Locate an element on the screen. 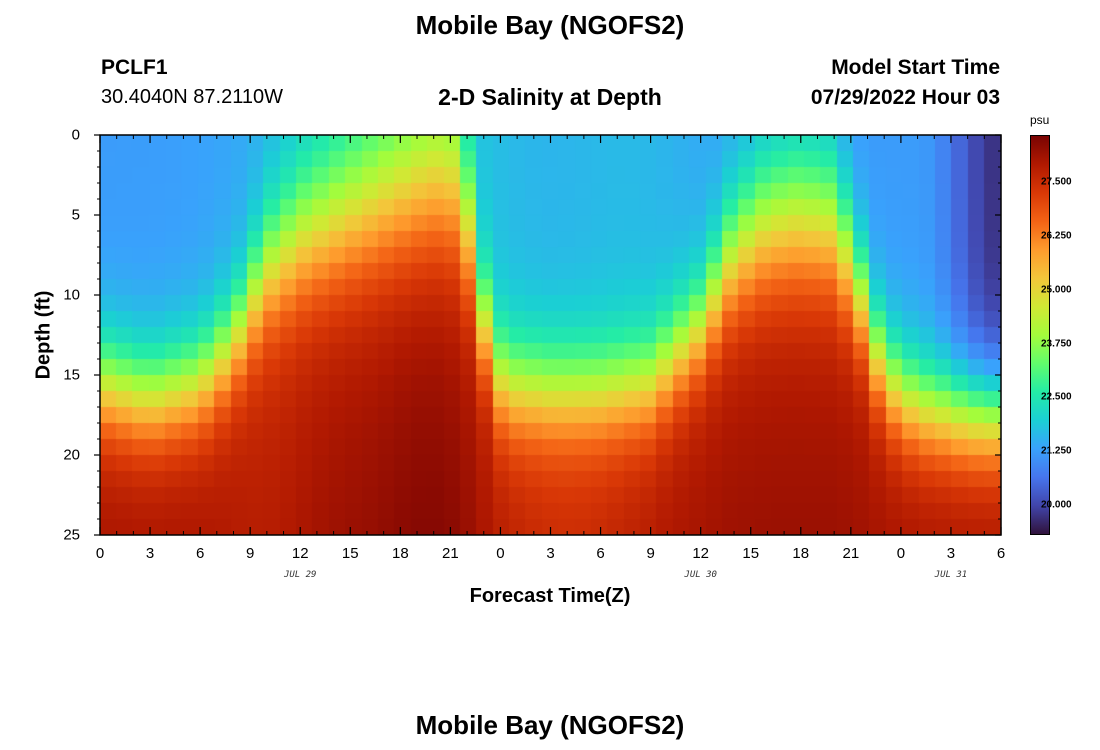 Image resolution: width=1100 pixels, height=750 pixels. plot-subtitle: 2-D Salinity at Depth is located at coordinates (550, 97).